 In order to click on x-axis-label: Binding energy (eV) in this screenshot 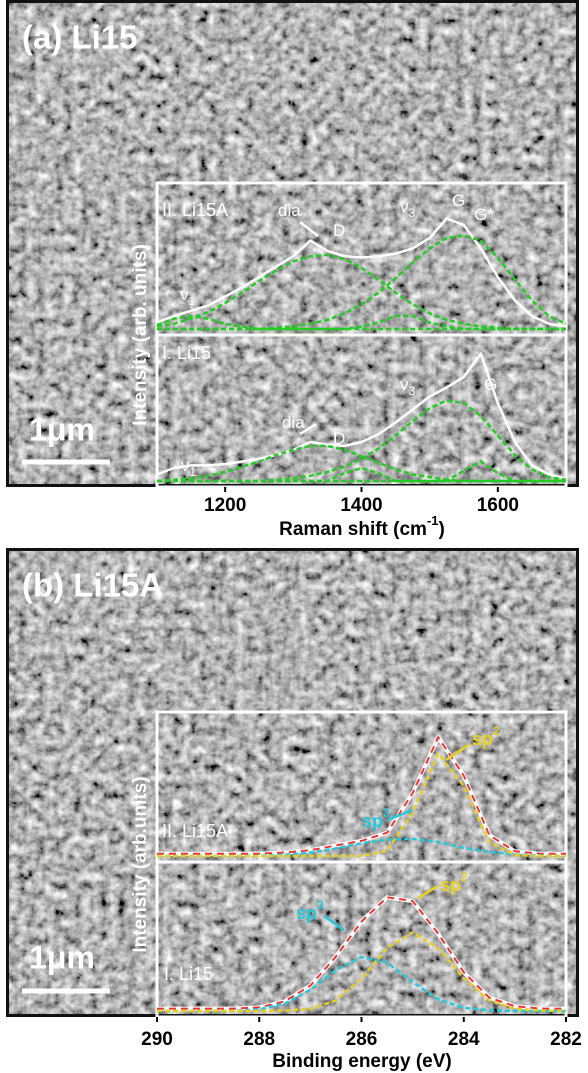, I will do `click(361, 1061)`.